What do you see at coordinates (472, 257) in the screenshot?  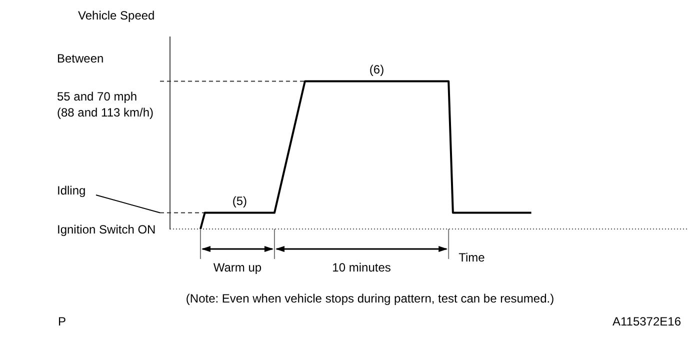 I see `x-axis-title: Time` at bounding box center [472, 257].